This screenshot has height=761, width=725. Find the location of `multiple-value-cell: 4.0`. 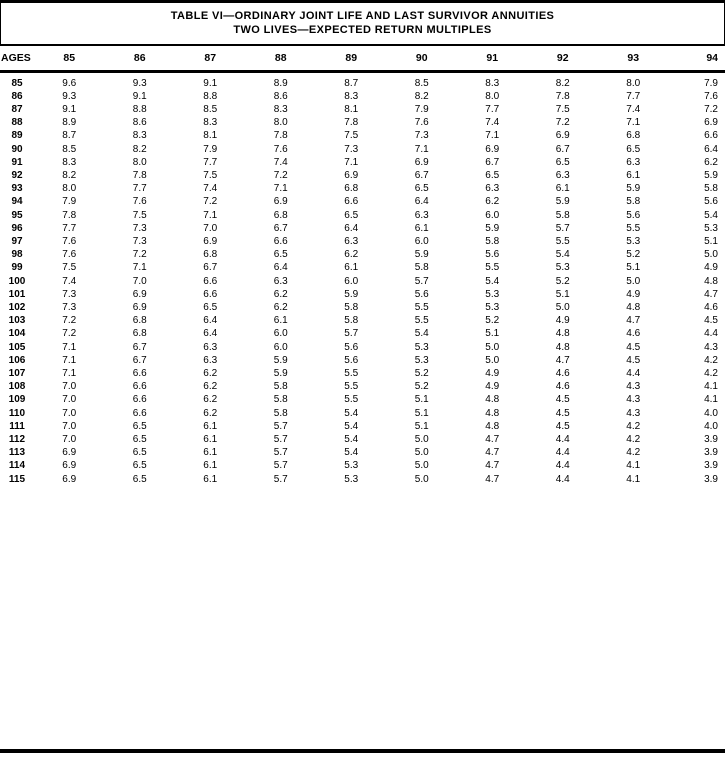

multiple-value-cell: 4.0 is located at coordinates (711, 413).